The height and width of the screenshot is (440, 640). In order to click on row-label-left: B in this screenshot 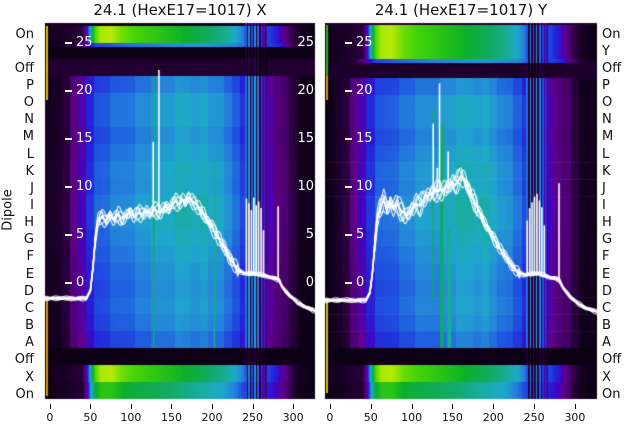, I will do `click(29, 326)`.